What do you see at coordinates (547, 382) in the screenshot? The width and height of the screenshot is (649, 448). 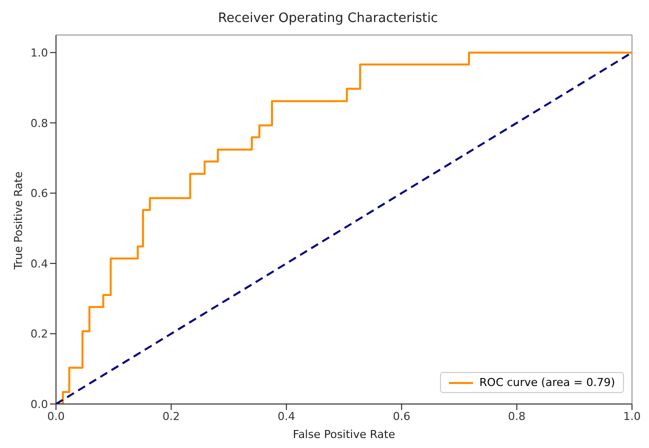 I see `legend-label: ROC curve (area = 0.79)` at bounding box center [547, 382].